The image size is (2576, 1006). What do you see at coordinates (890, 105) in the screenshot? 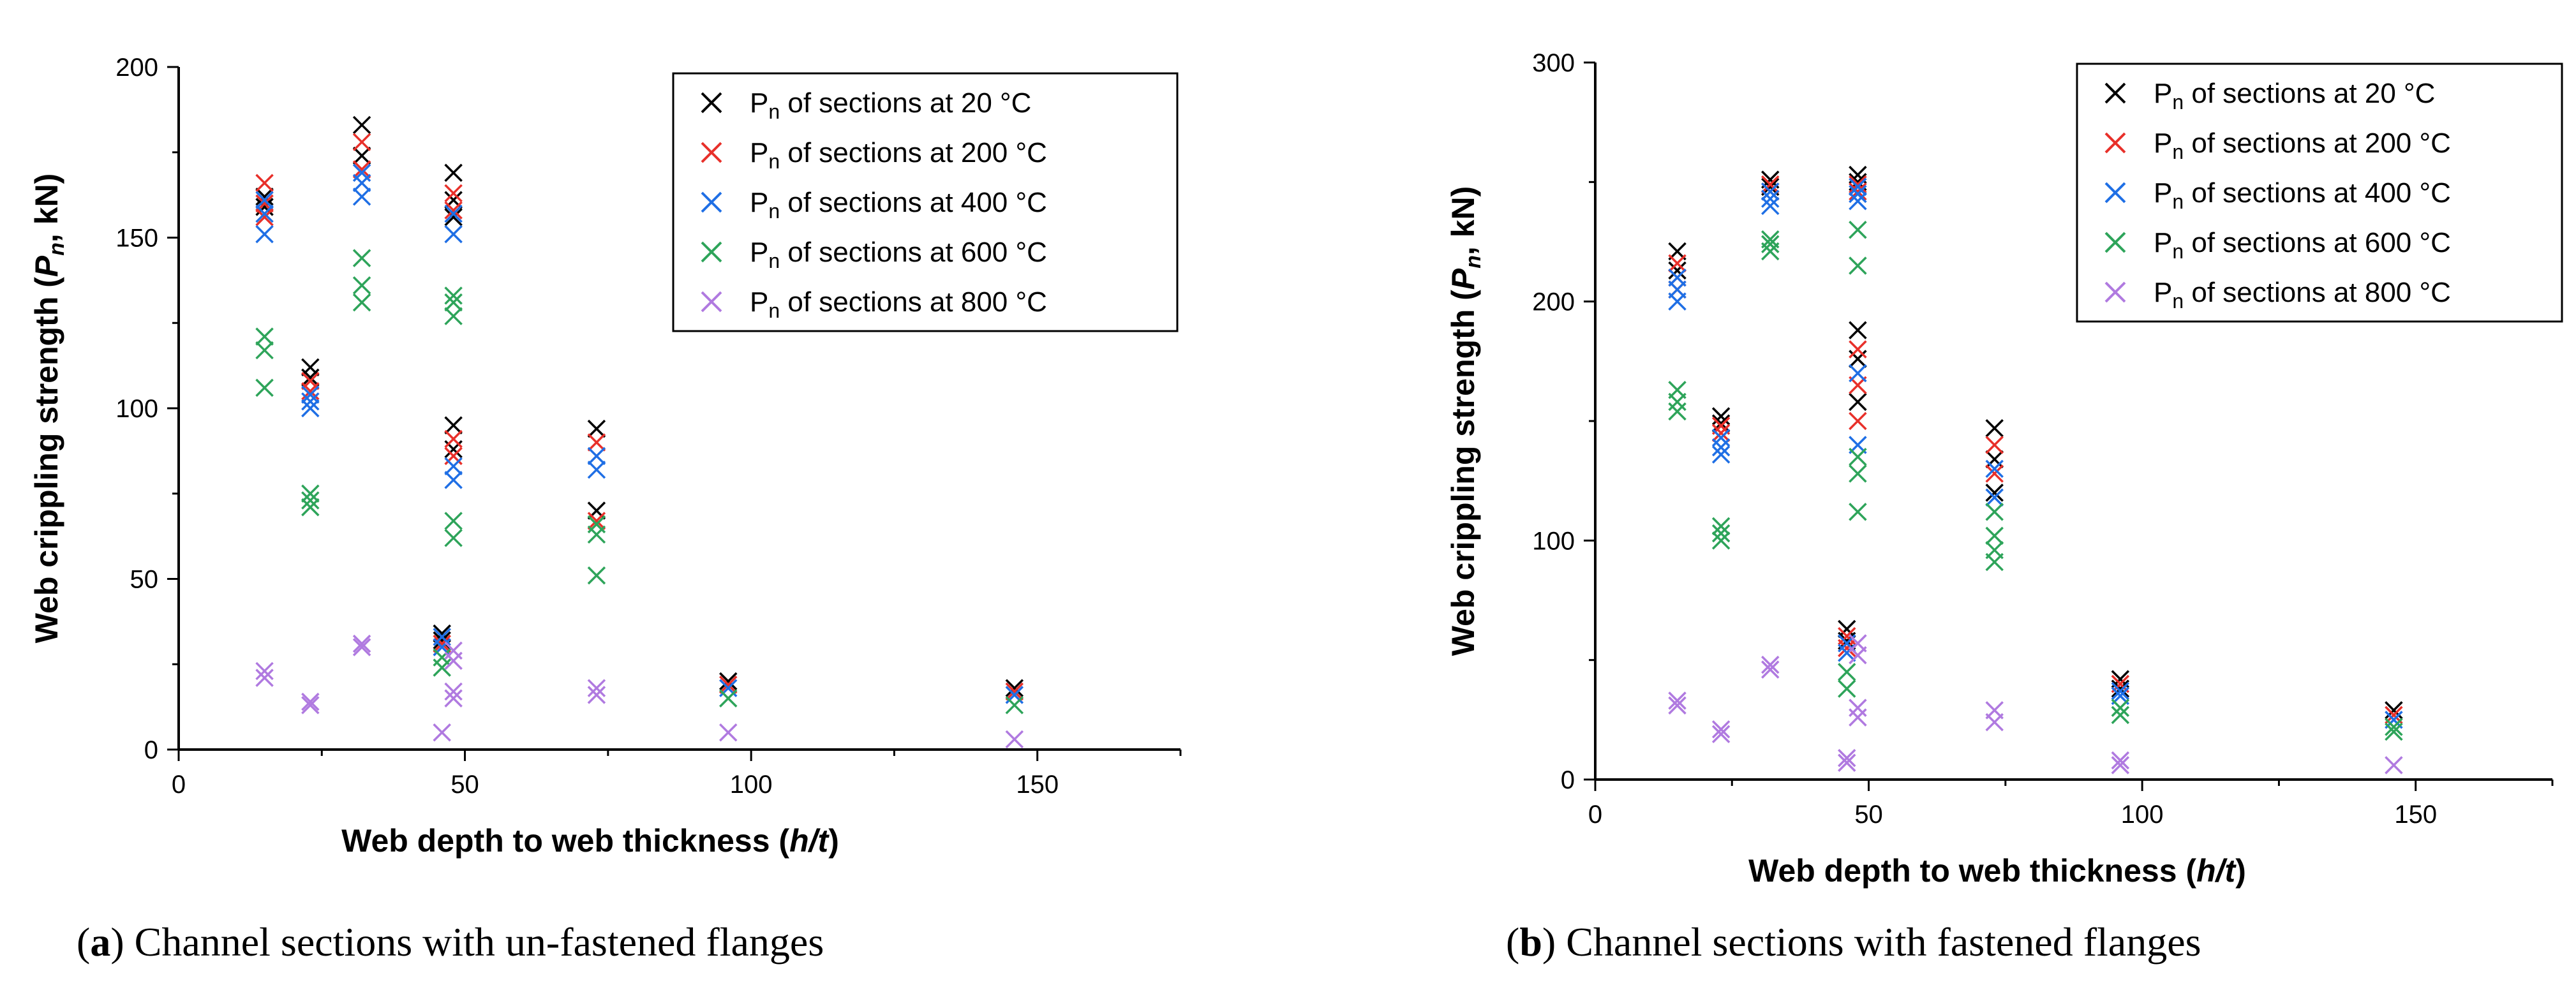
I see `legend-label: Pn of sections at 20 °C` at bounding box center [890, 105].